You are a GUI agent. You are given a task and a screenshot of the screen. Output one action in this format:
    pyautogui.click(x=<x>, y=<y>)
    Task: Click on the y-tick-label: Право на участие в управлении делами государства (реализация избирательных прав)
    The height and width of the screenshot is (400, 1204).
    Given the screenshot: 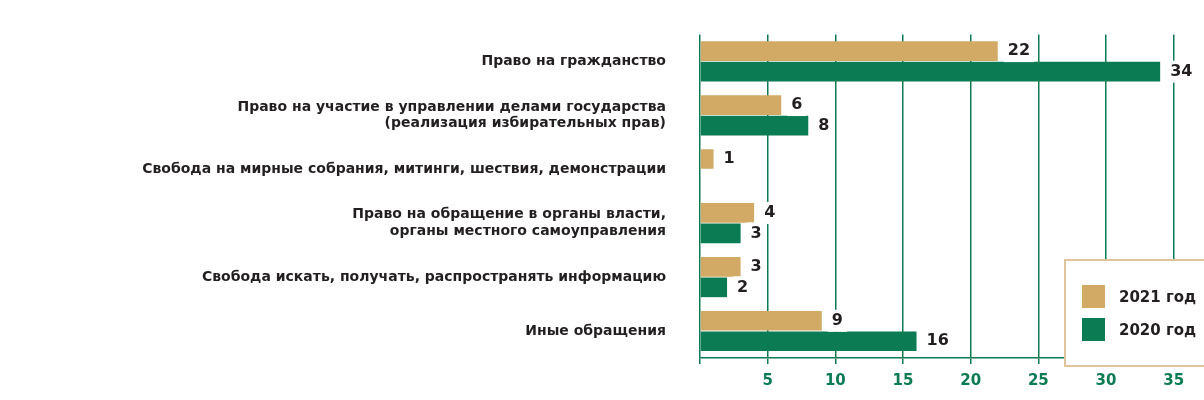 What is the action you would take?
    pyautogui.click(x=451, y=114)
    